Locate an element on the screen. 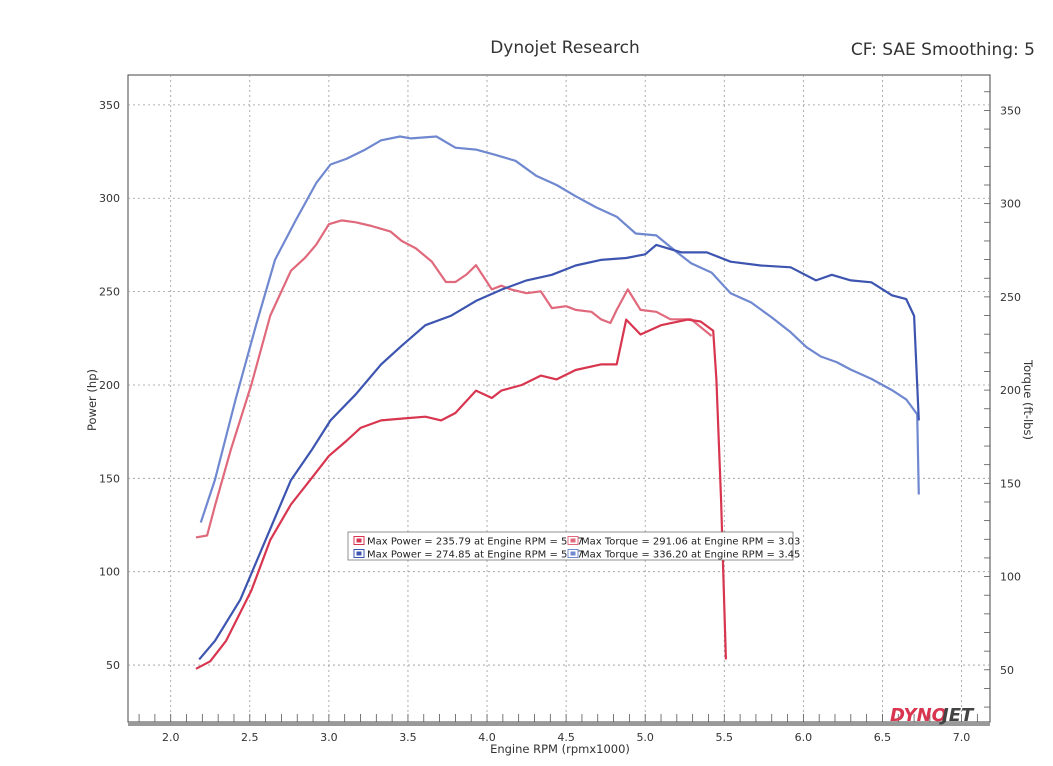  dynojet-logo: DYNO JET is located at coordinates (932, 715).